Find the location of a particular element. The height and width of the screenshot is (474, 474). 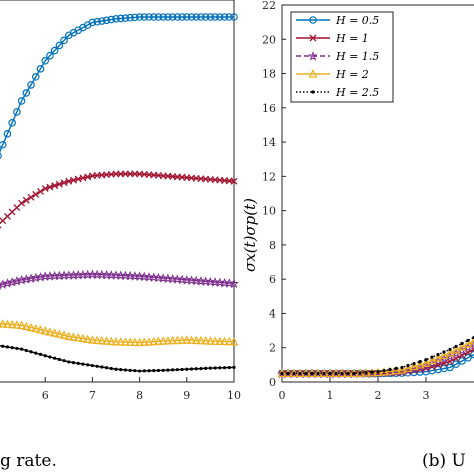

right-y-tick-label: 18 is located at coordinates (269, 74).